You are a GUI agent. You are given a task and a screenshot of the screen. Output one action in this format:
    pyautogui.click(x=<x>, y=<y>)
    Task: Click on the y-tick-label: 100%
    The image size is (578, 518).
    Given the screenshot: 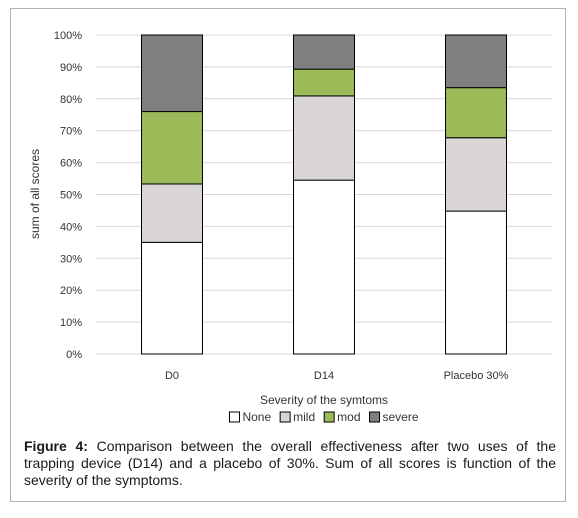 What is the action you would take?
    pyautogui.click(x=68, y=36)
    